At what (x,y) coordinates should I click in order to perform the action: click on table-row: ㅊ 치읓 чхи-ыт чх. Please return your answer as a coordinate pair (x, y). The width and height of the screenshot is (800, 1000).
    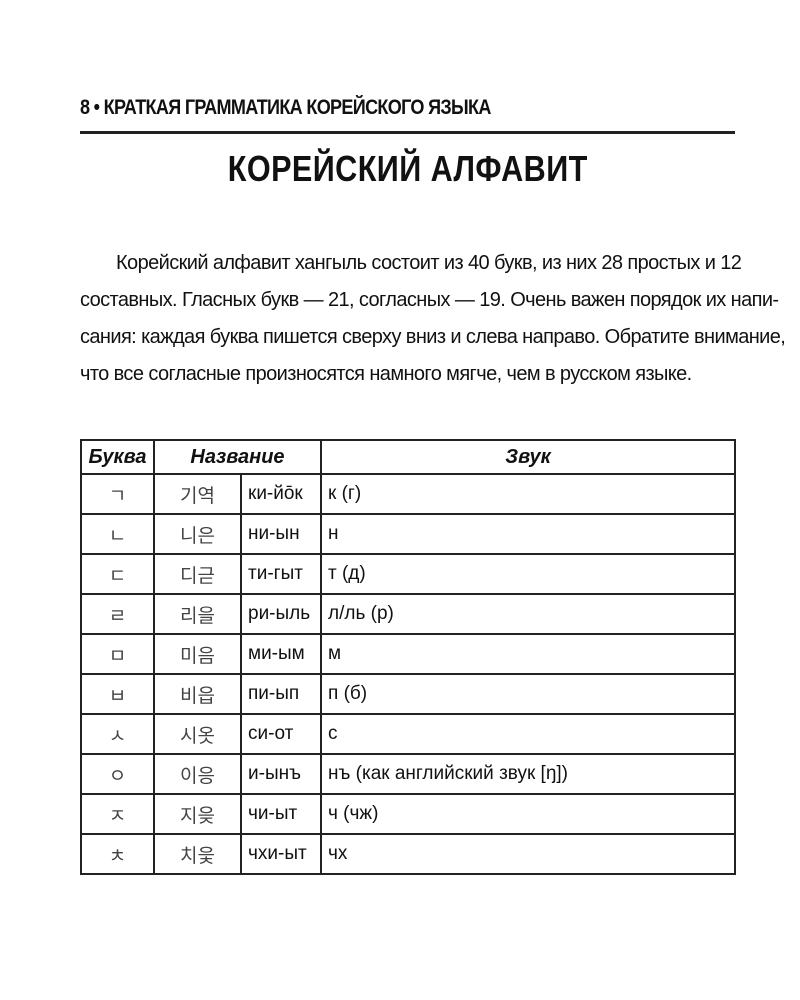
    Looking at the image, I should click on (408, 854).